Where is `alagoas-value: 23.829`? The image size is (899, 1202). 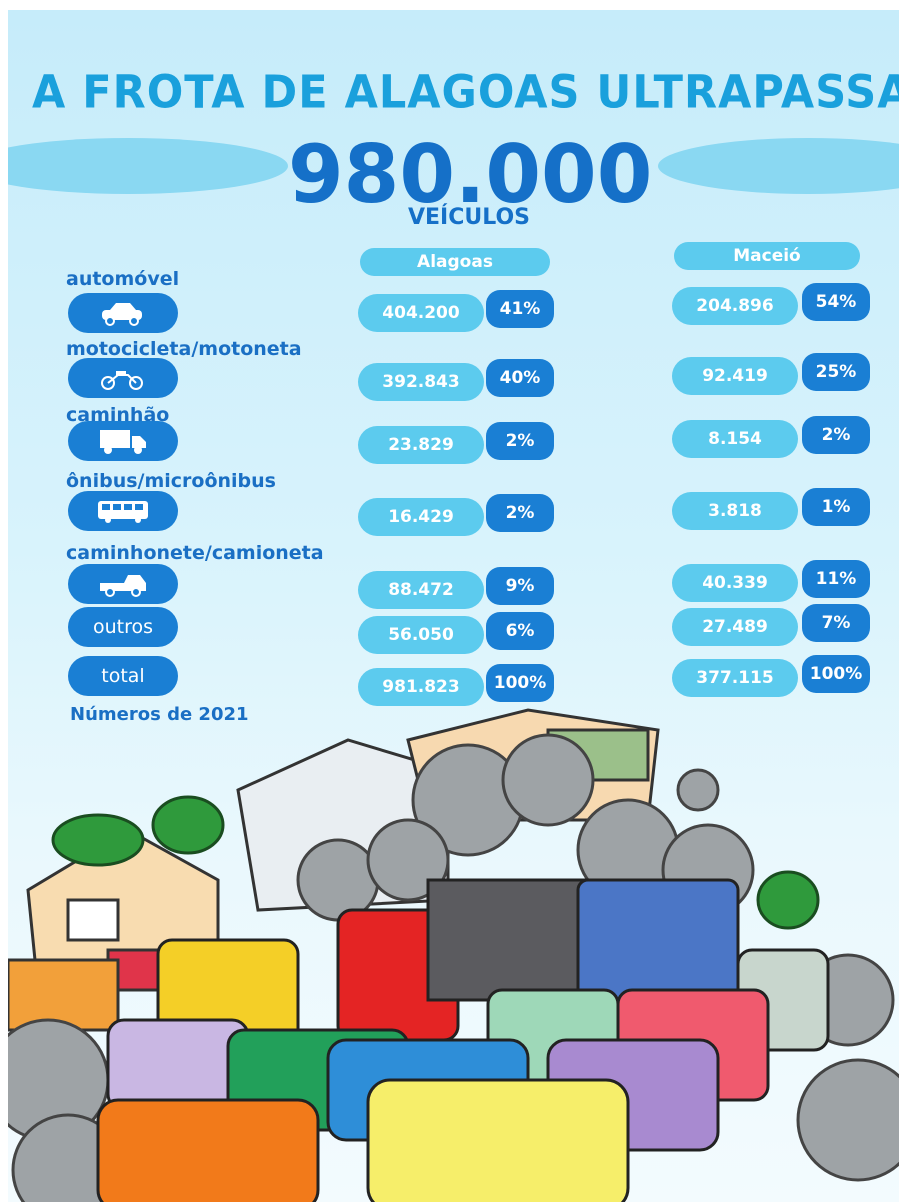 alagoas-value: 23.829 is located at coordinates (421, 445).